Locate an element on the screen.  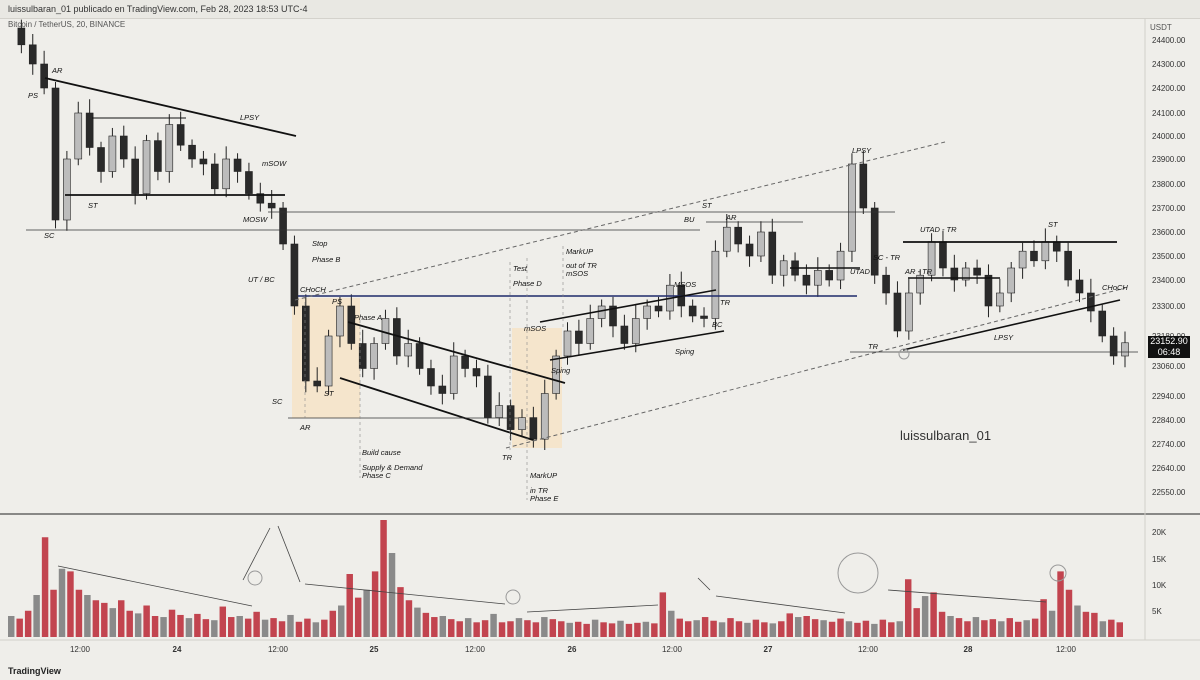
price-tick-label: 24400.00 is located at coordinates (1169, 40).